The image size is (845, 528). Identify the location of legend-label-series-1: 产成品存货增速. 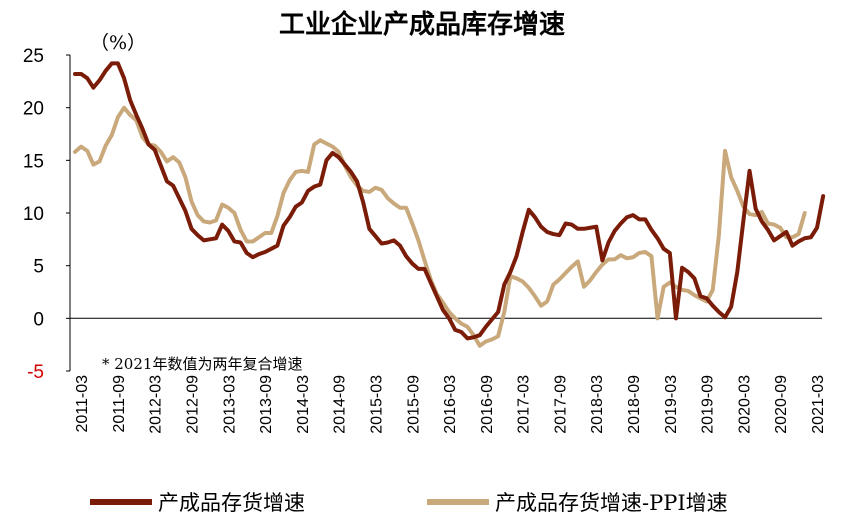
(231, 503).